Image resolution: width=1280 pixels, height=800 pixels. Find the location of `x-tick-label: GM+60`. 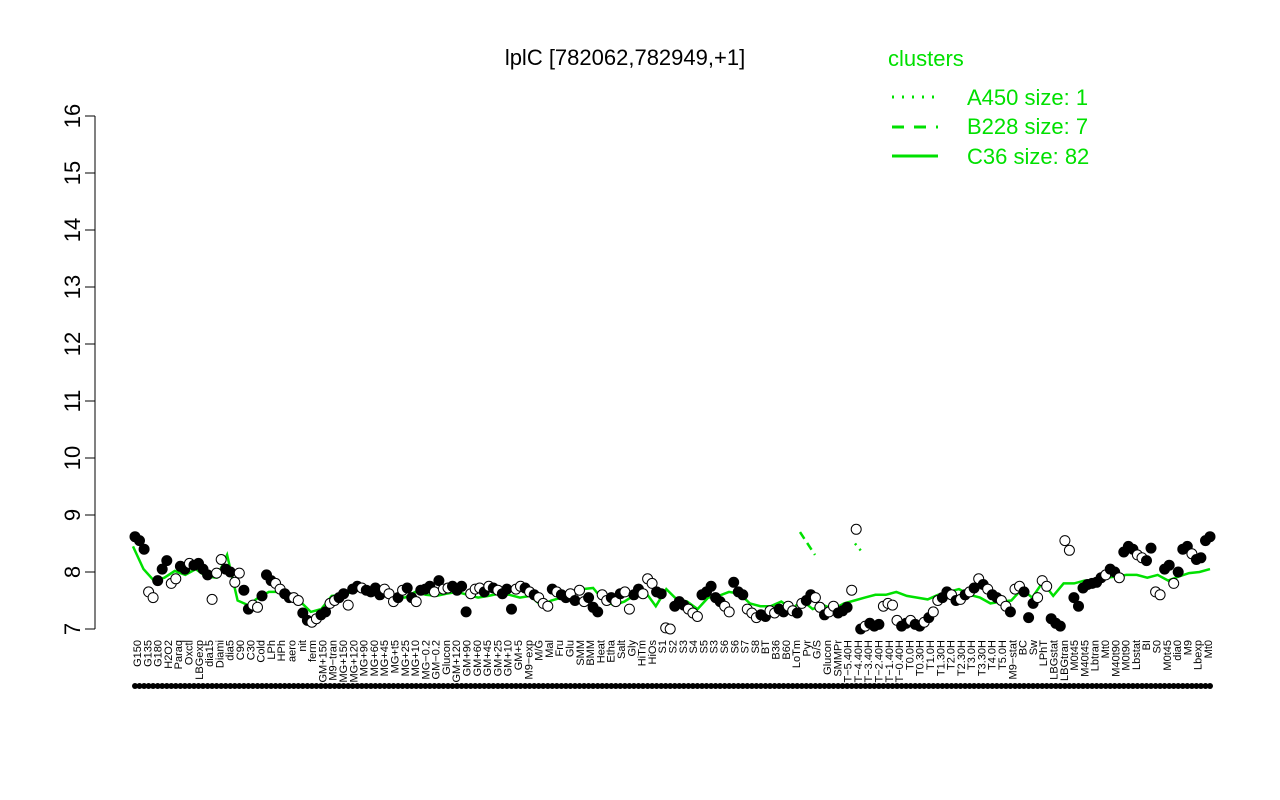

x-tick-label: GM+60 is located at coordinates (478, 658).